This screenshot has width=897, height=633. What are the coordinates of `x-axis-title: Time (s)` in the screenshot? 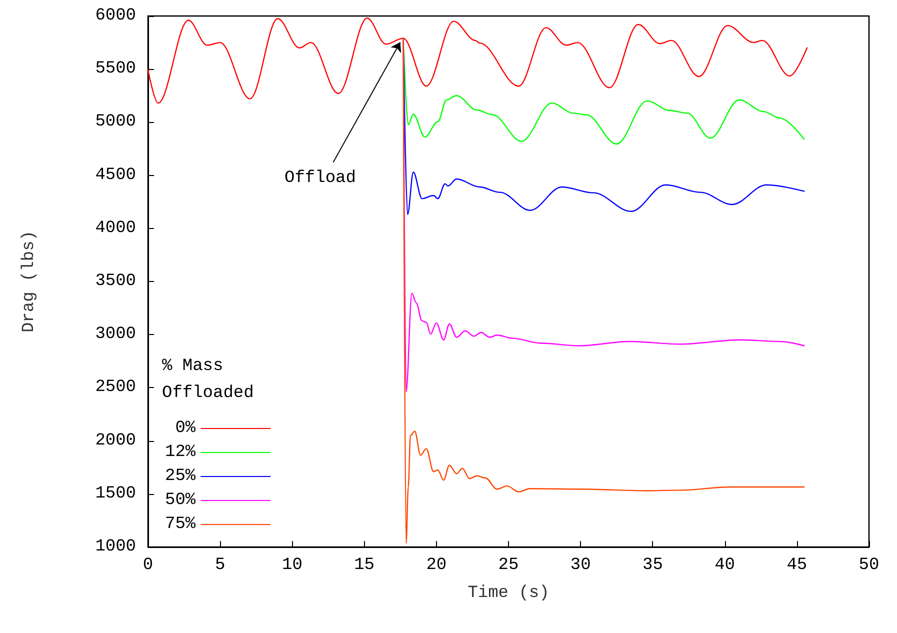 It's located at (509, 593).